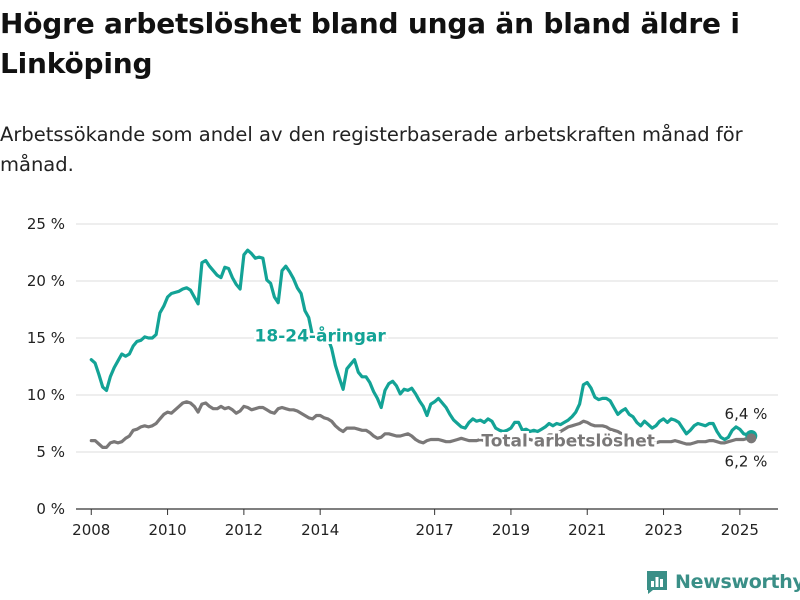  Describe the element at coordinates (511, 530) in the screenshot. I see `x-tick-label: 2019` at that location.